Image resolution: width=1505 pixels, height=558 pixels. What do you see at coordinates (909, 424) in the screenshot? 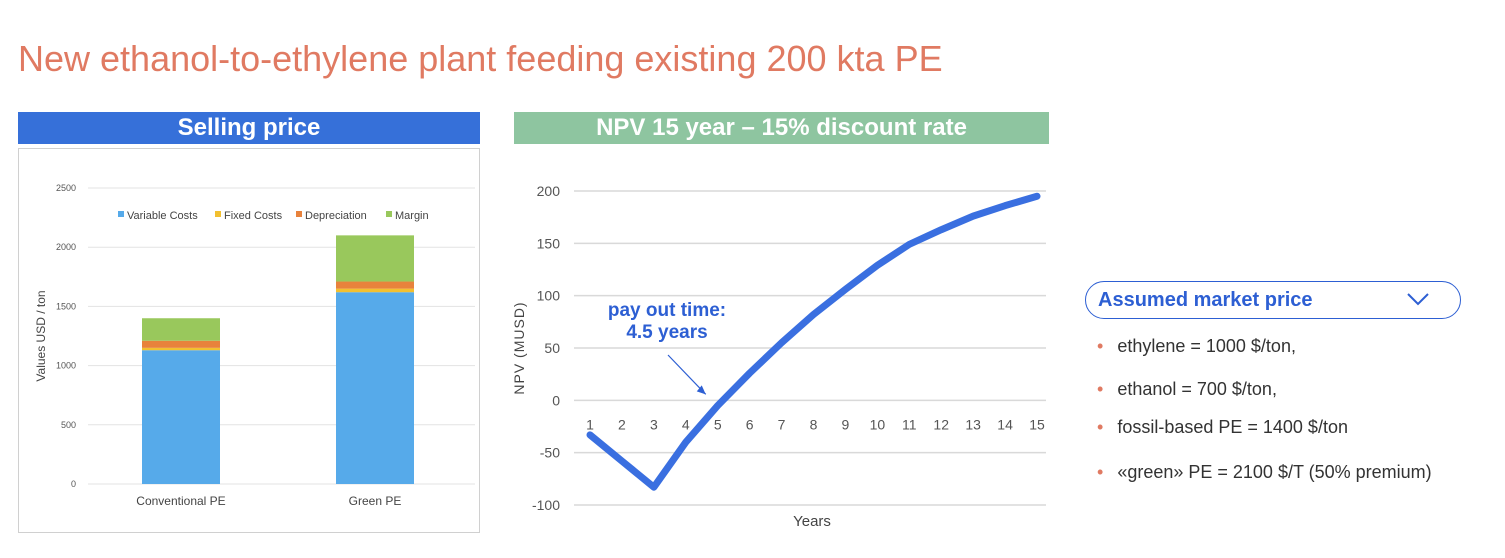
I see `x-tick-label: 11` at bounding box center [909, 424].